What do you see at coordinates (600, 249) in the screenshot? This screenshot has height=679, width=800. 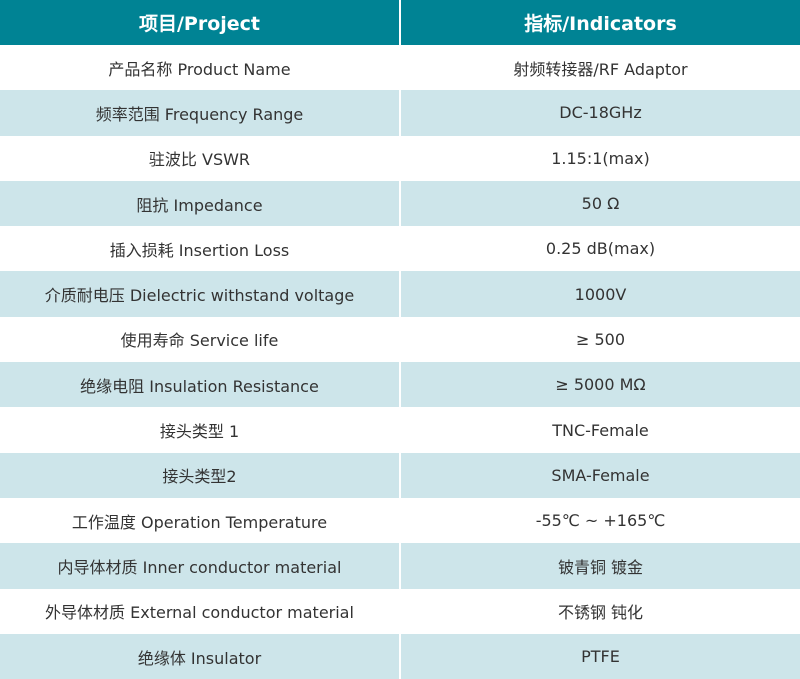 I see `indicator-cell: 0.25 dB(max)` at bounding box center [600, 249].